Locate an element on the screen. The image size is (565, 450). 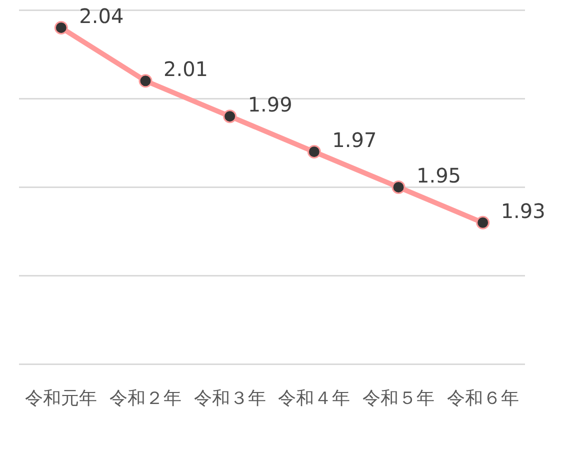
data-label: 1.93 is located at coordinates (523, 210).